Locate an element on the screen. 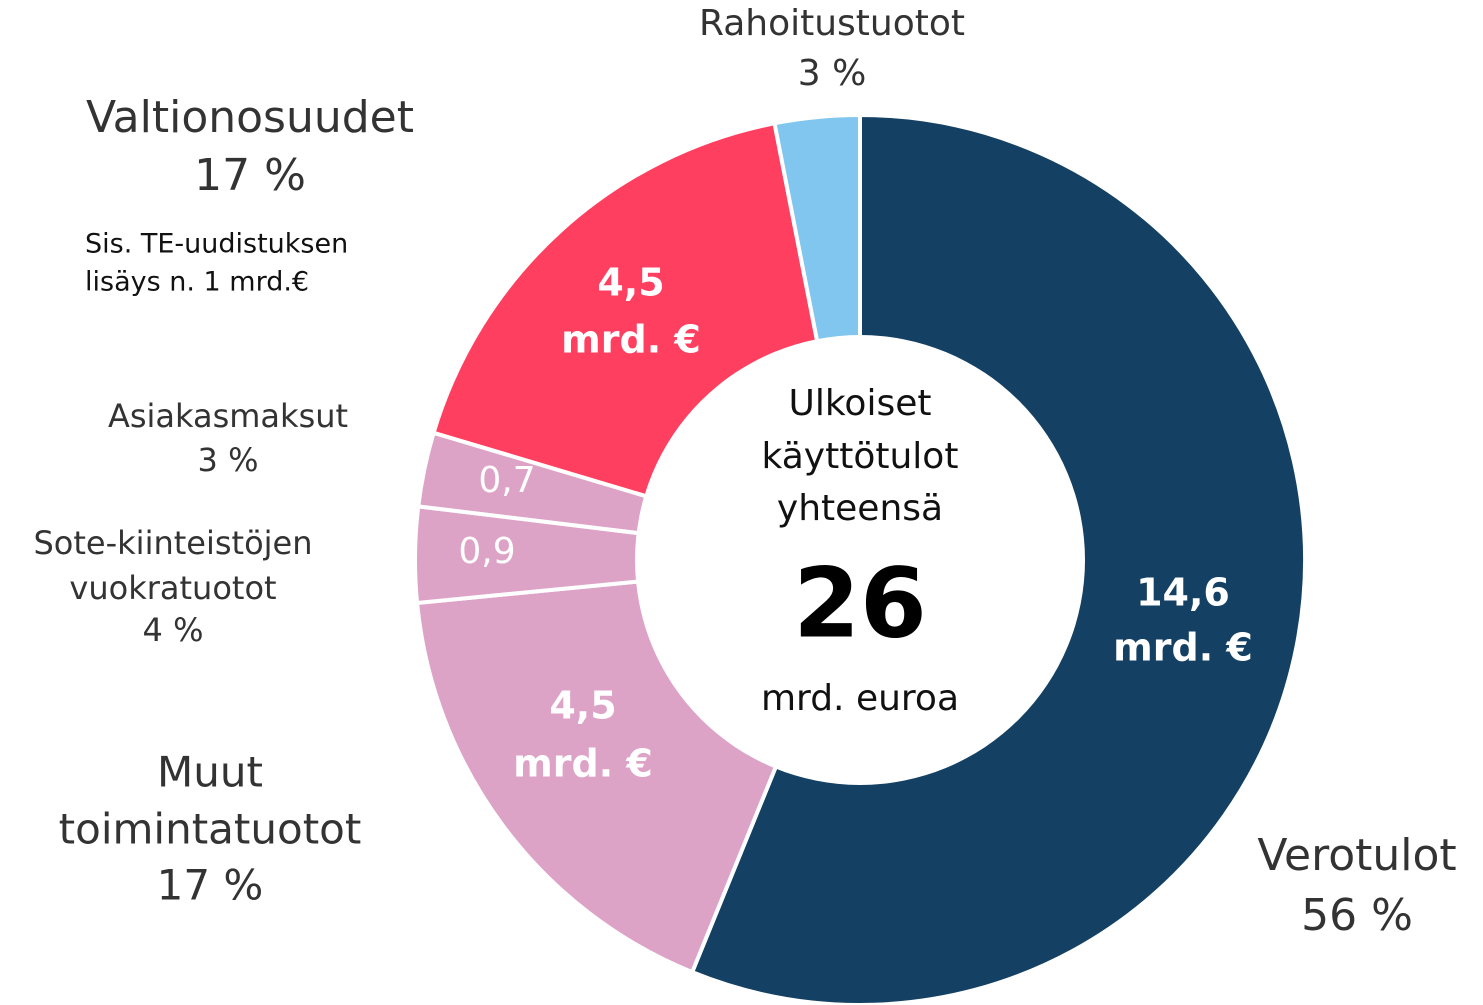 This screenshot has width=1483, height=1005. category-label: Muut is located at coordinates (210, 772).